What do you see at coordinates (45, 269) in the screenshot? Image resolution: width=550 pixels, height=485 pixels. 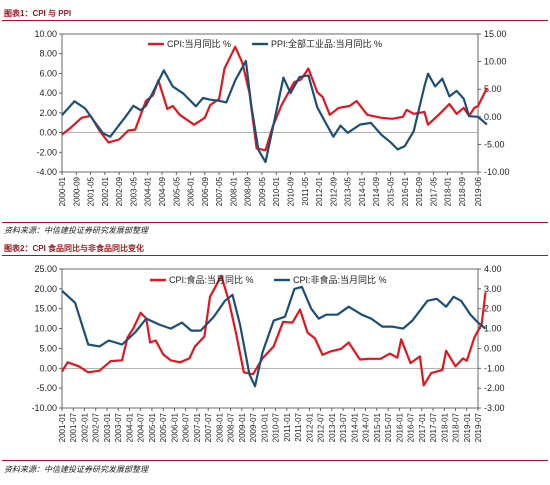 I see `y-left-tick-label: 25.00` at bounding box center [45, 269].